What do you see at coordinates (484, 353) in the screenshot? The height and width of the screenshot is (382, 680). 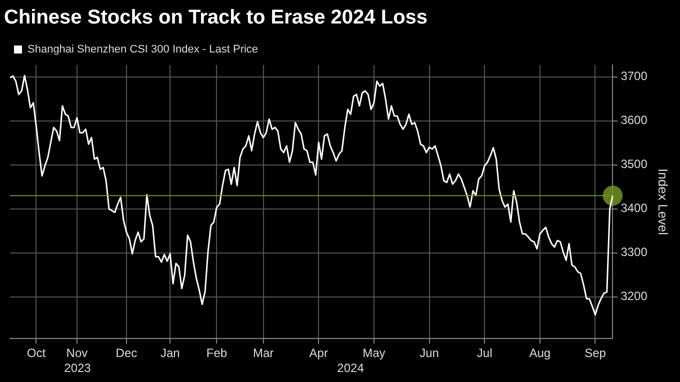 I see `x-tick-label: Jul` at bounding box center [484, 353].